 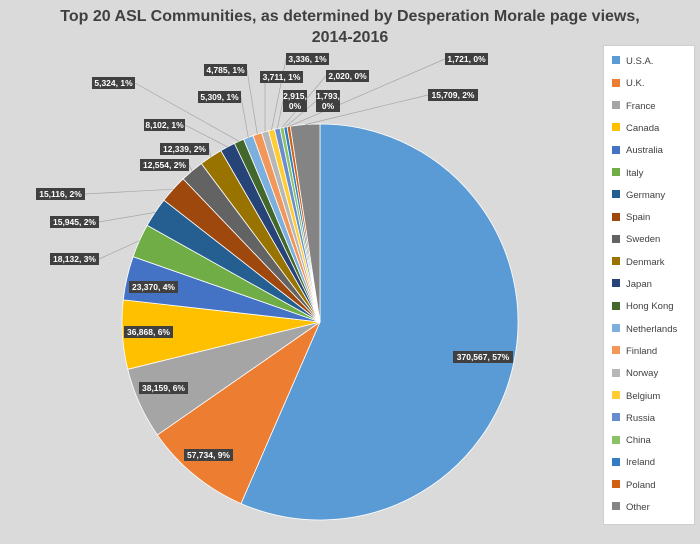 What do you see at coordinates (148, 332) in the screenshot?
I see `data-label: 36,868, 6%` at bounding box center [148, 332].